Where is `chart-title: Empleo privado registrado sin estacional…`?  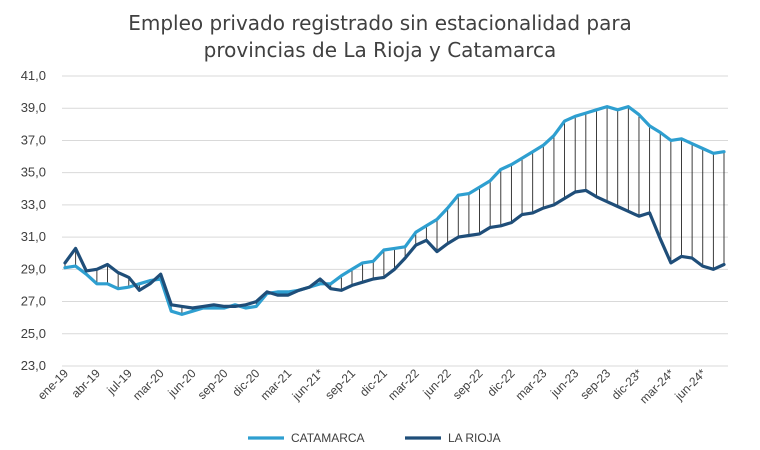 chart-title: Empleo privado registrado sin estacional… is located at coordinates (380, 37).